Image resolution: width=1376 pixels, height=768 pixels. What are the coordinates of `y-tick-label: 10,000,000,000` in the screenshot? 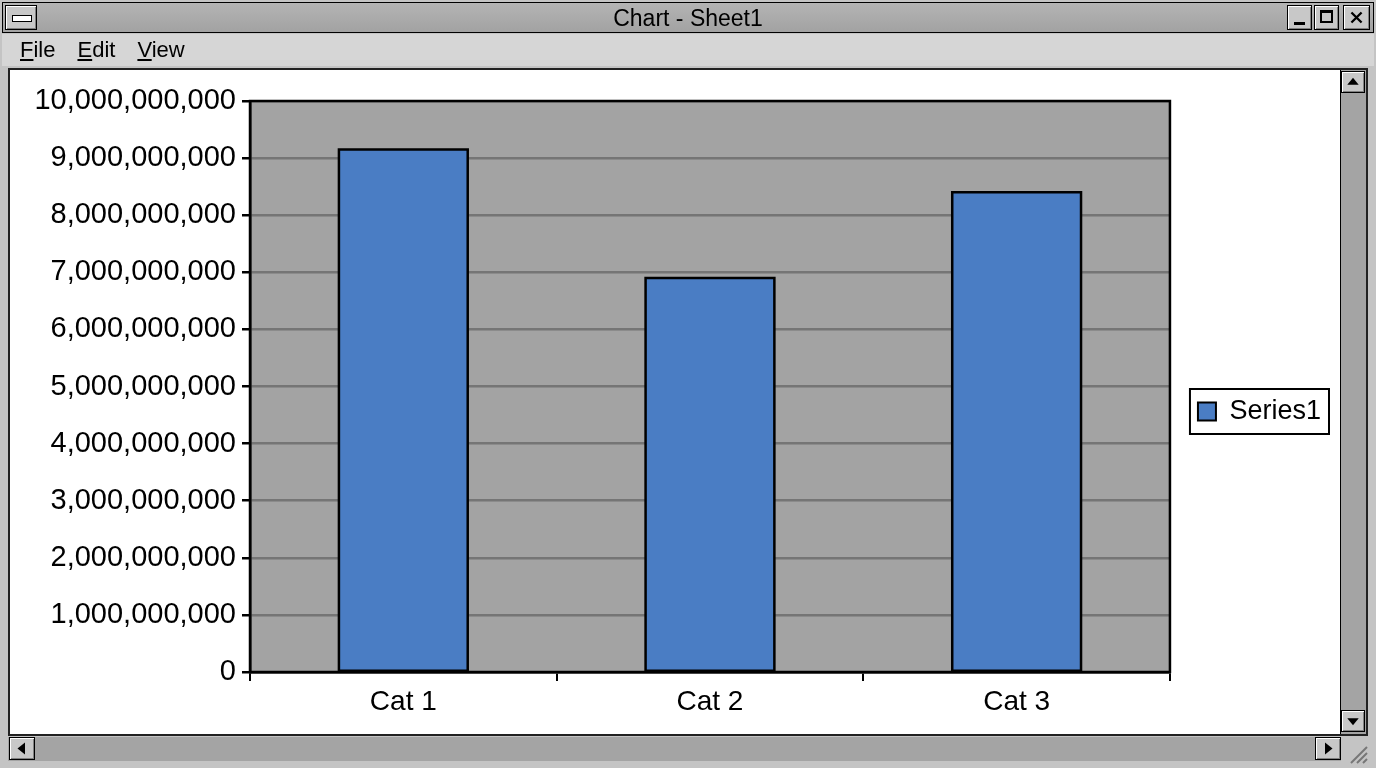 It's located at (135, 99).